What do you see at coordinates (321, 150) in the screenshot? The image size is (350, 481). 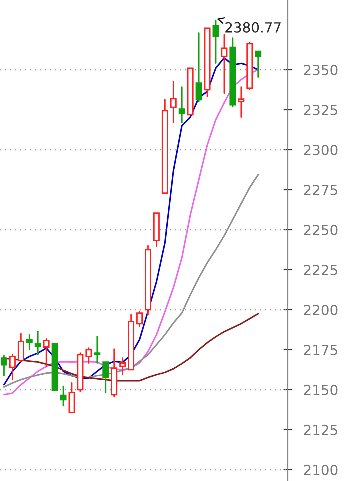 I see `y-tick-label: 2300` at bounding box center [321, 150].